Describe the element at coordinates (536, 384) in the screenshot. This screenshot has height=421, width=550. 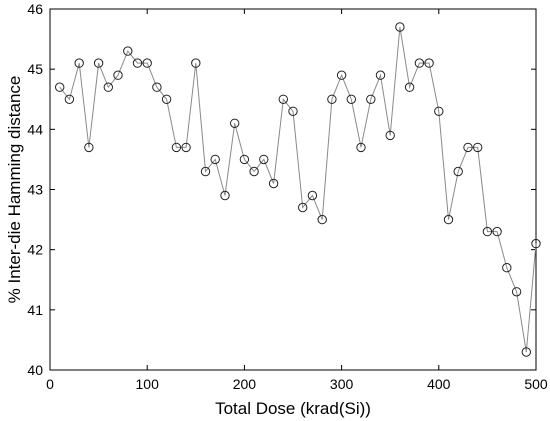
I see `x-tick-label: 500` at that location.